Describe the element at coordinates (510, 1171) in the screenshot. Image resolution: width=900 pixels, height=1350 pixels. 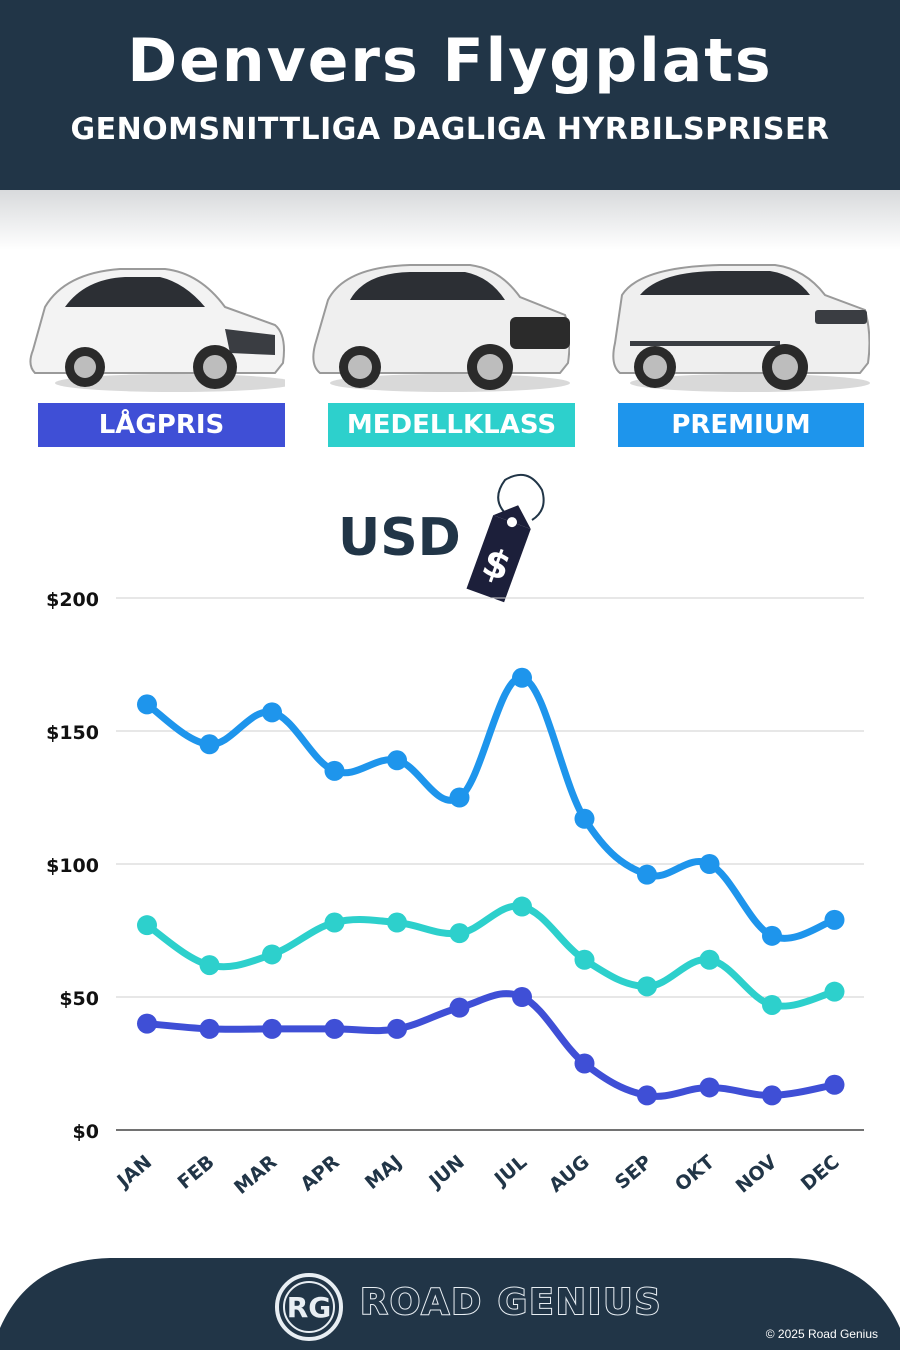
I see `x-tick-label: JUL` at that location.